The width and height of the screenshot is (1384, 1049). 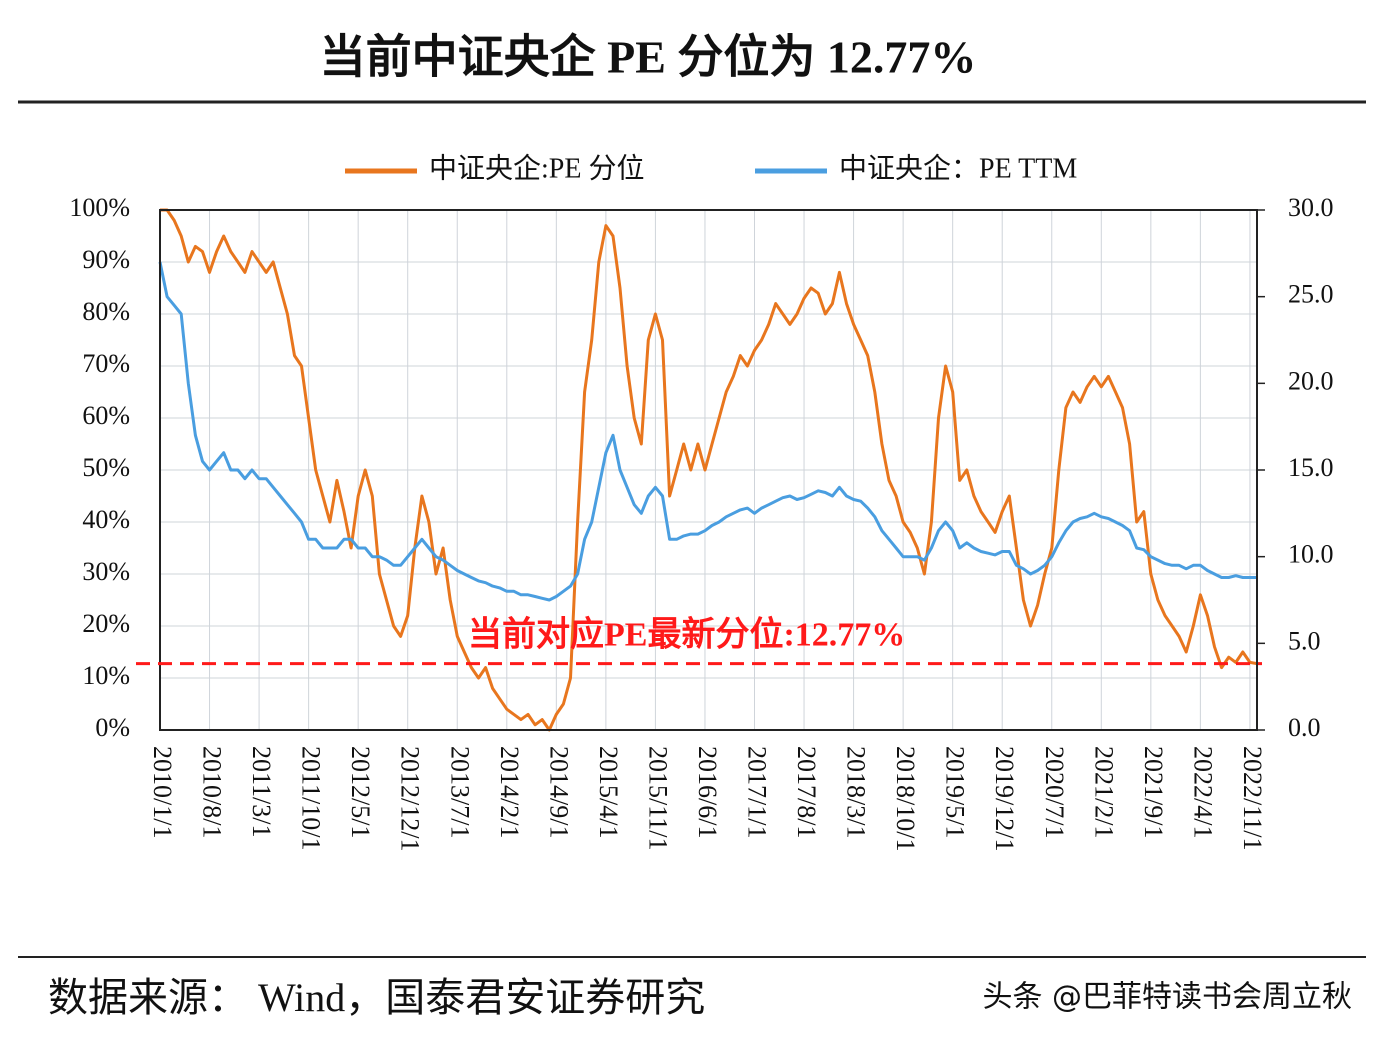 What do you see at coordinates (1311, 467) in the screenshot?
I see `y2-tick-label: 15.0` at bounding box center [1311, 467].